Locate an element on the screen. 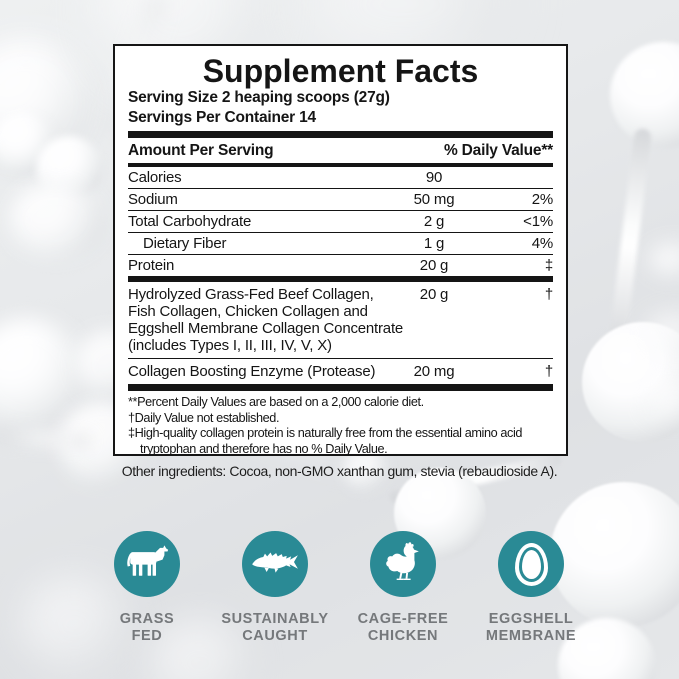 Image resolution: width=679 pixels, height=679 pixels. cow-icon is located at coordinates (147, 564).